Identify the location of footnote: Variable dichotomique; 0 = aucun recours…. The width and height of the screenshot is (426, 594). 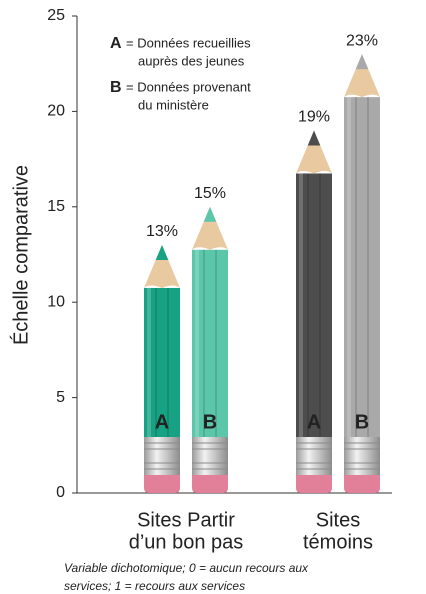
(186, 568).